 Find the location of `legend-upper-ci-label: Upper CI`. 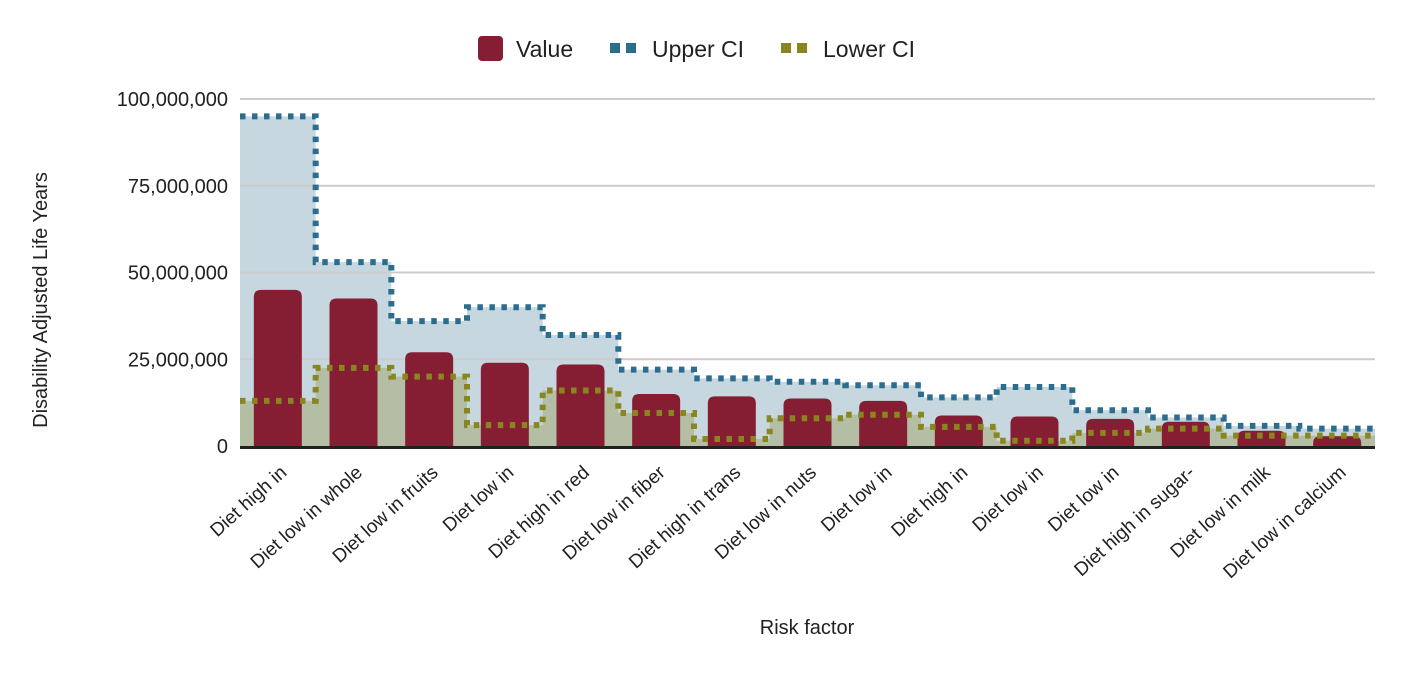

legend-upper-ci-label: Upper CI is located at coordinates (698, 49).